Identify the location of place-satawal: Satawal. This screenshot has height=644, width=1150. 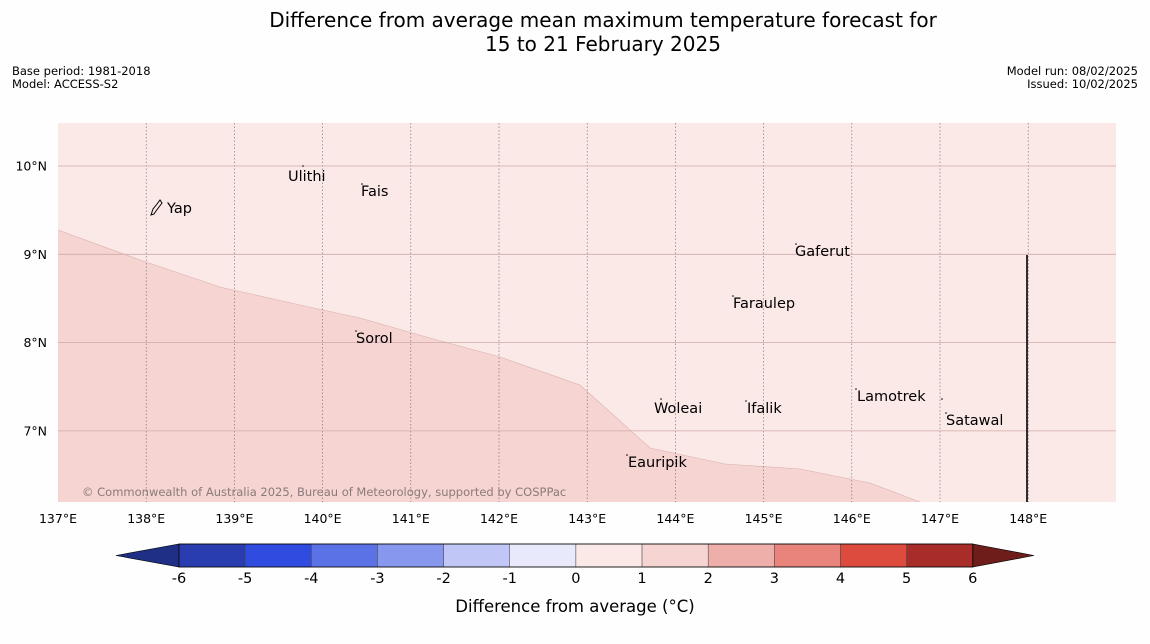
(974, 421).